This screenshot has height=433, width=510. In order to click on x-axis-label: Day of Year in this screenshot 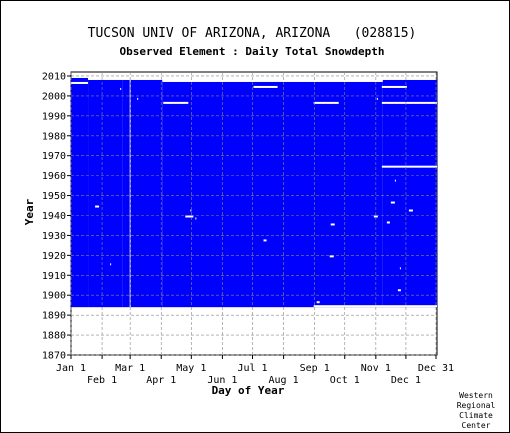, I will do `click(248, 390)`.